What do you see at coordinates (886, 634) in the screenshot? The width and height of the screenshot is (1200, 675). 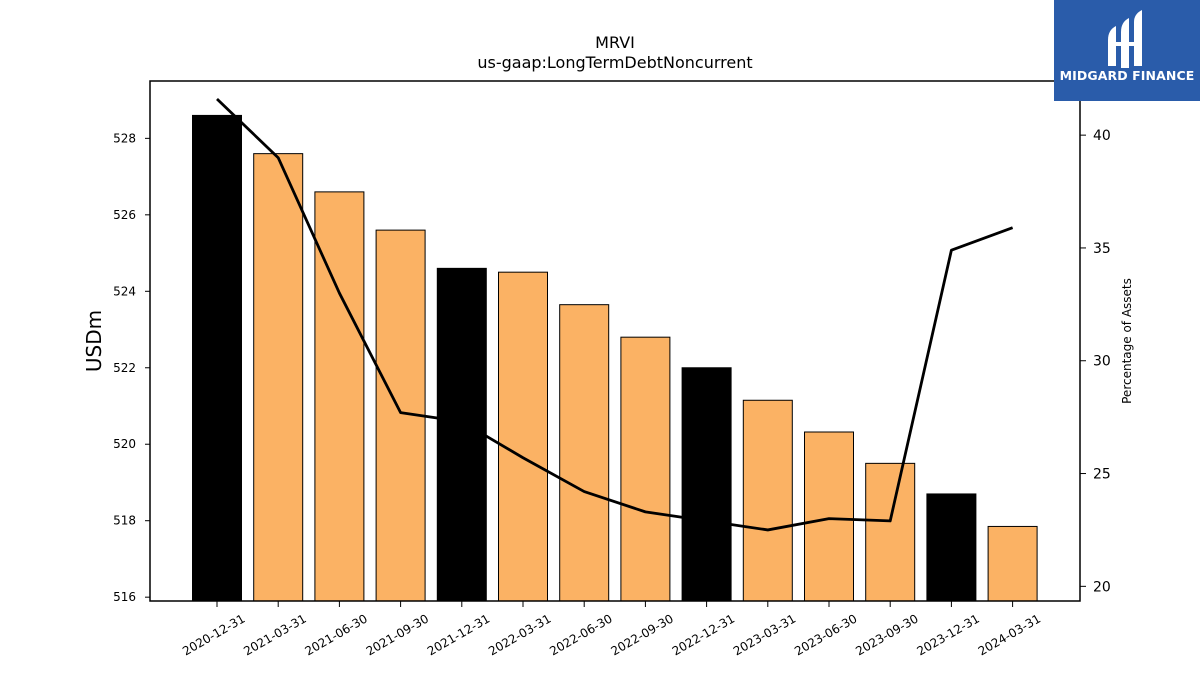 I see `x-tick-label: 2023-09-30` at bounding box center [886, 634].